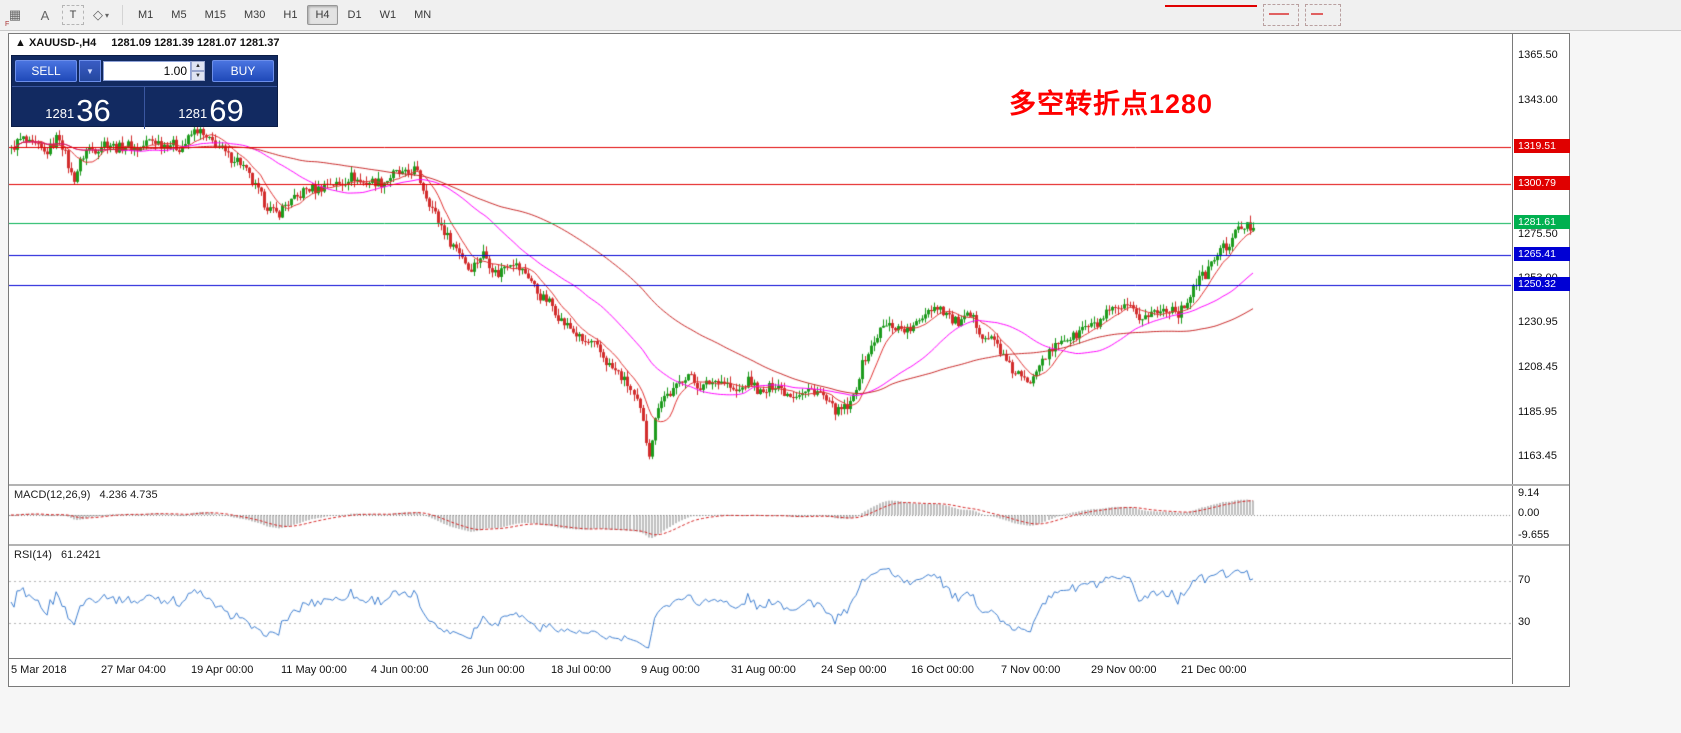  What do you see at coordinates (133, 670) in the screenshot?
I see `time-axis-label: 27 Mar 04:00` at bounding box center [133, 670].